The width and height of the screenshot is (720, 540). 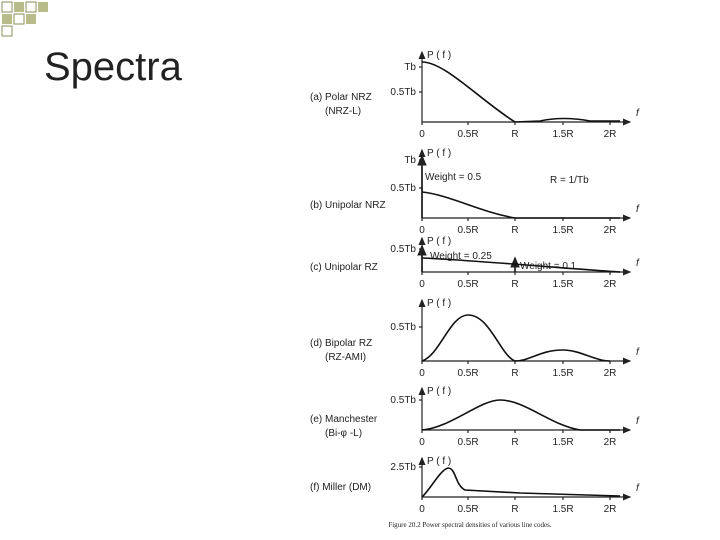 What do you see at coordinates (403, 467) in the screenshot?
I see `level-label: 2.5Tb` at bounding box center [403, 467].